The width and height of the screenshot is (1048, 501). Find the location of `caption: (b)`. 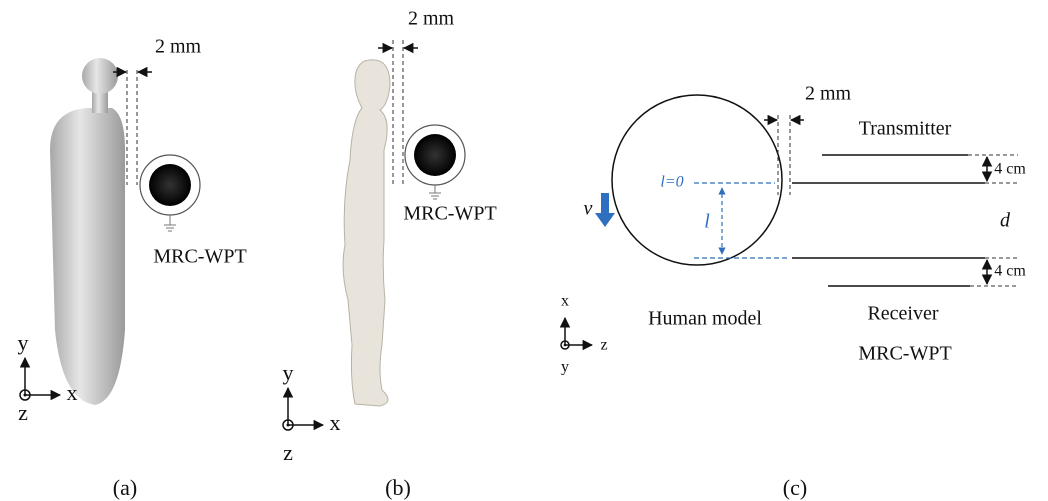

caption: (b) is located at coordinates (398, 487).